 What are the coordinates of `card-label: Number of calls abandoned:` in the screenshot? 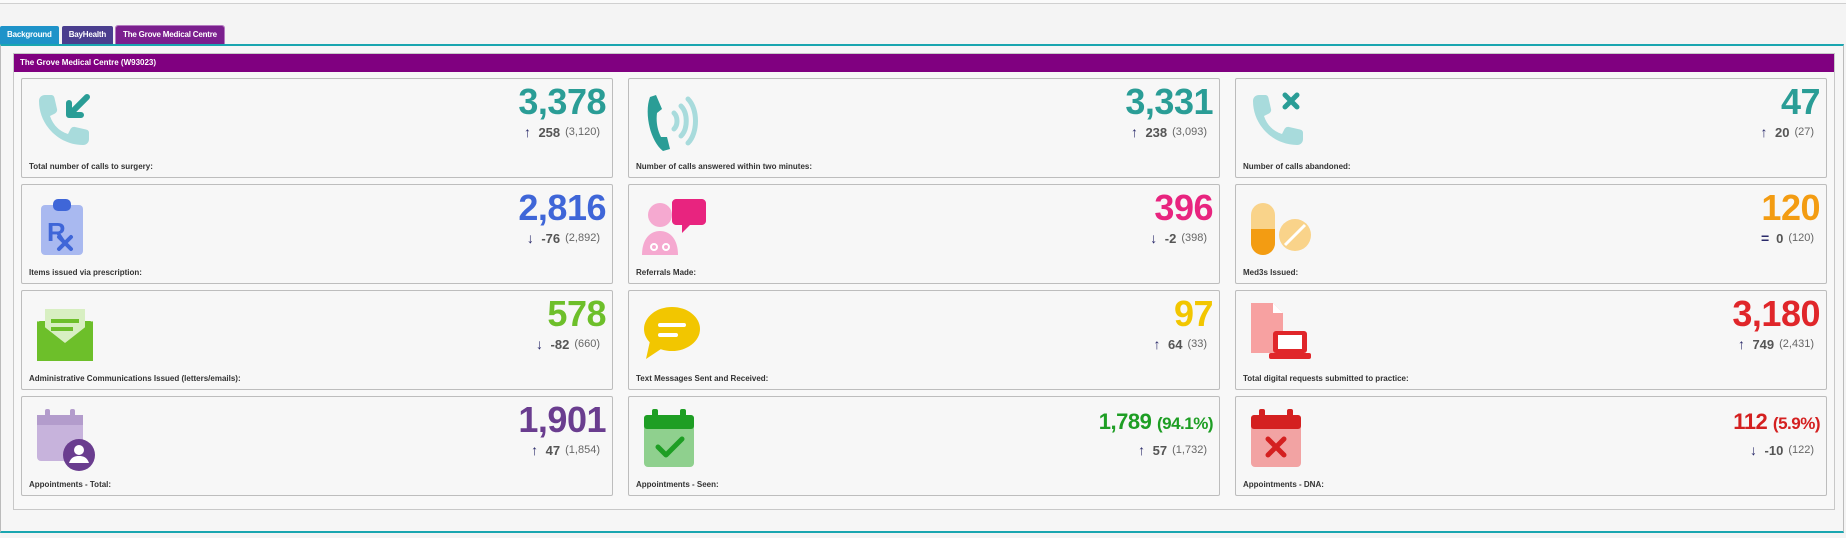 It's located at (1297, 166).